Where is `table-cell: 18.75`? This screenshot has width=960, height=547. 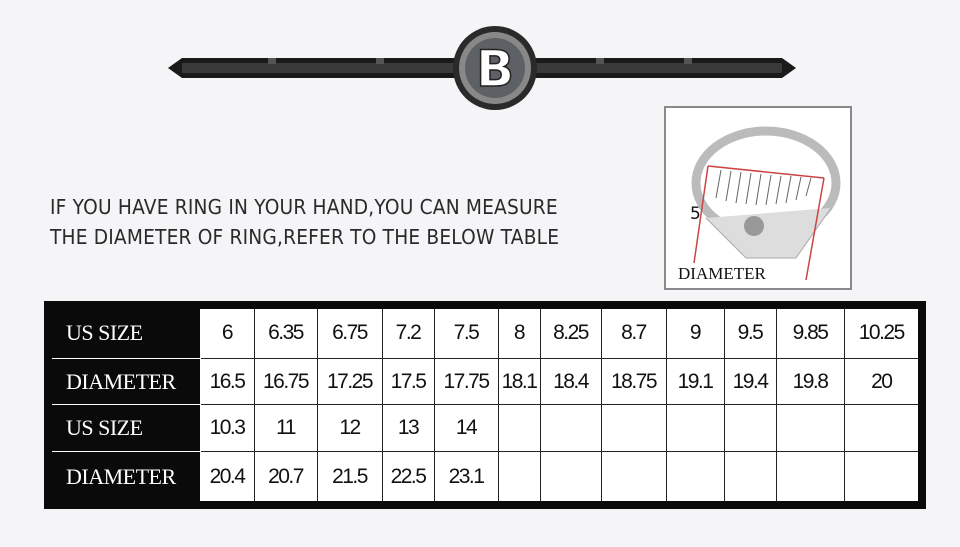
table-cell: 18.75 is located at coordinates (633, 381).